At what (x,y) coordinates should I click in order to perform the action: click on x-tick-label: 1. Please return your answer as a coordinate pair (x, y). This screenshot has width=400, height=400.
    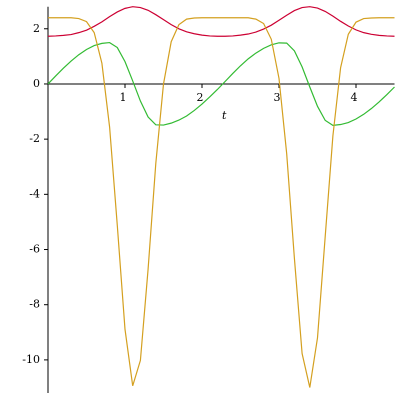
    Looking at the image, I should click on (123, 97).